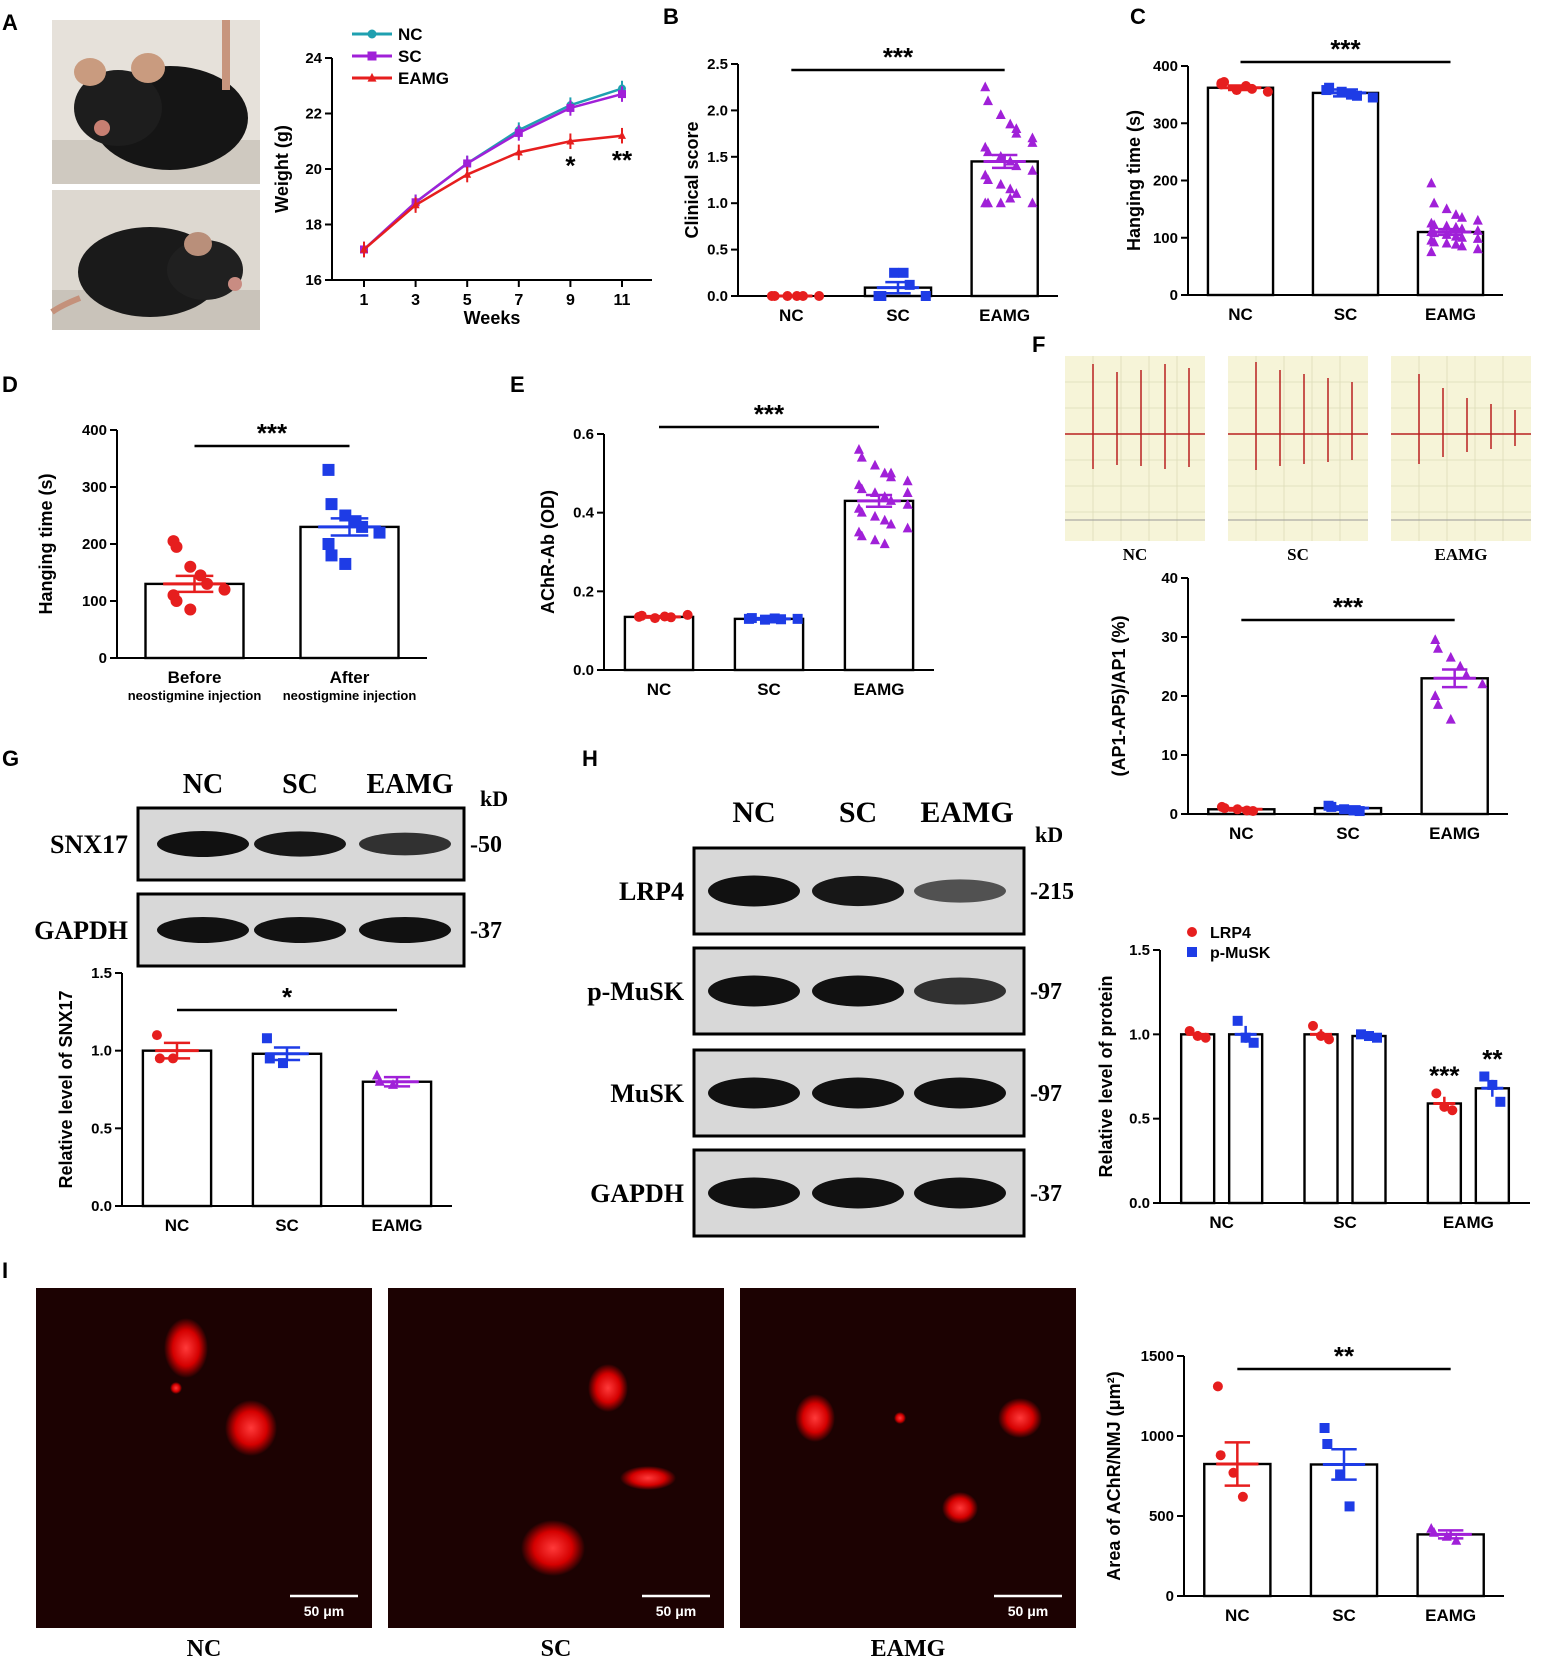 Image resolution: width=1552 pixels, height=1660 pixels. What do you see at coordinates (1165, 123) in the screenshot?
I see `y-tick-label: 300` at bounding box center [1165, 123].